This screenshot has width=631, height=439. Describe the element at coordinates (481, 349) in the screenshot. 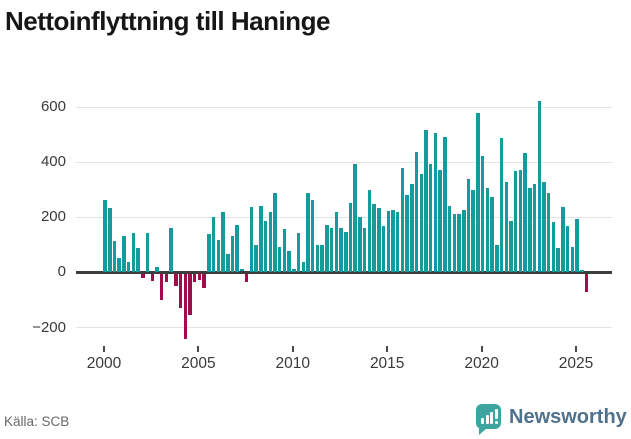

I see `x-tick-2020` at that location.